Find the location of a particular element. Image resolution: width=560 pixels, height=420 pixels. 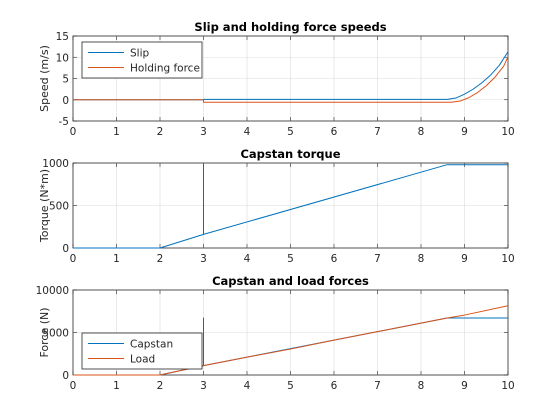

y-tick-label: 500 is located at coordinates (59, 207).